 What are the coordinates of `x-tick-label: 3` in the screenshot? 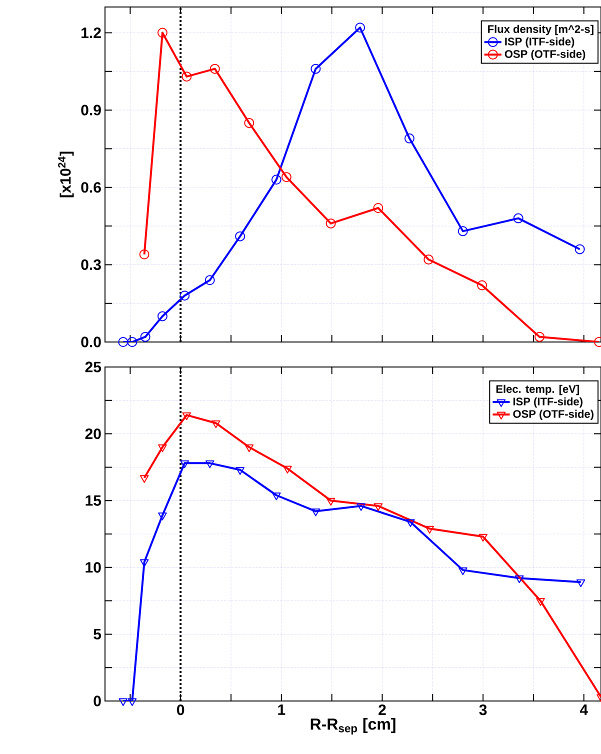 It's located at (483, 710).